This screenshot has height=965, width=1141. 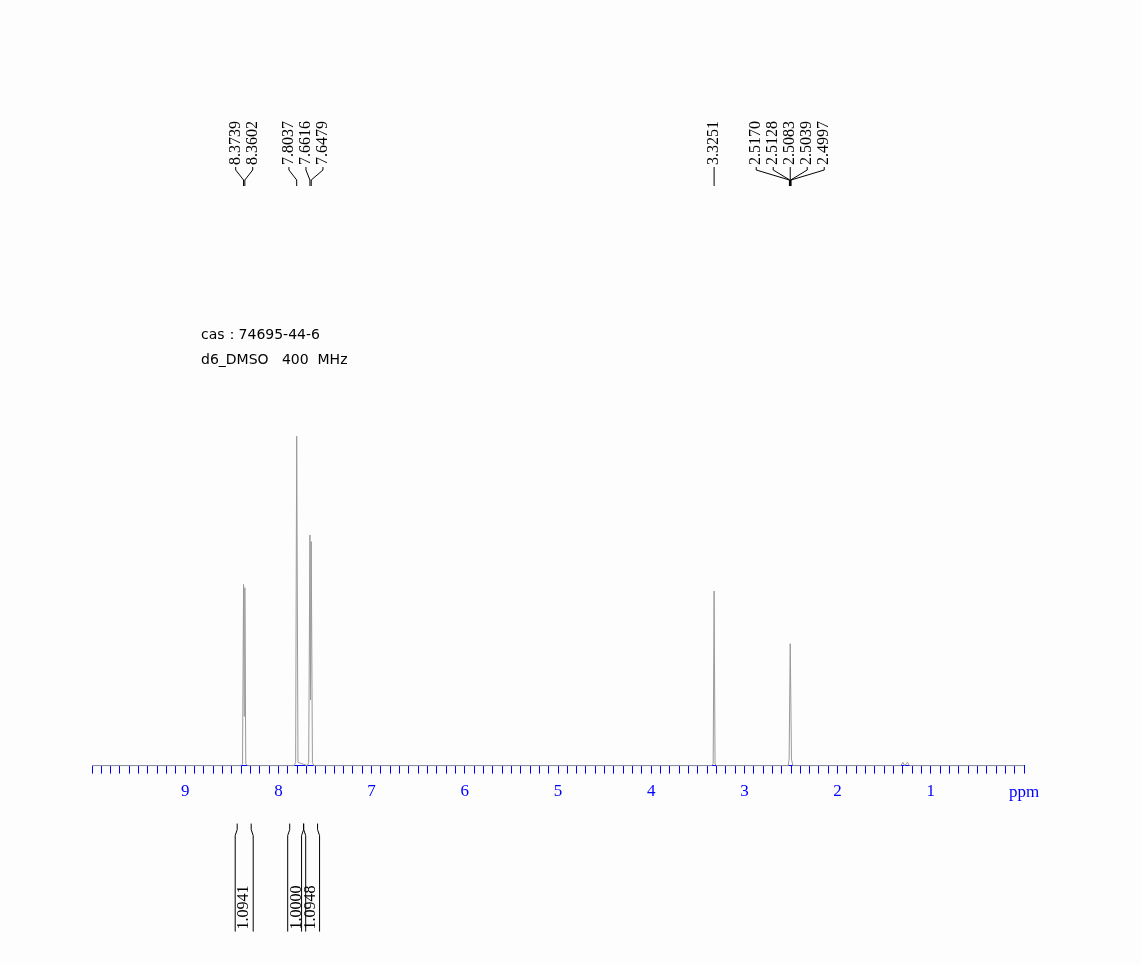 What do you see at coordinates (772, 143) in the screenshot?
I see `text: 2.5128` at bounding box center [772, 143].